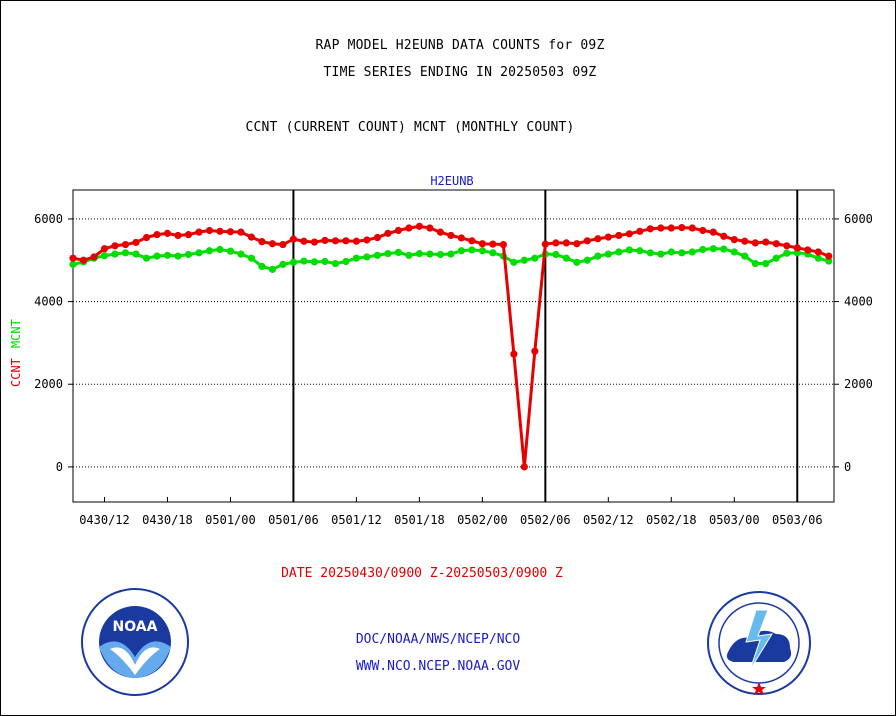 This screenshot has height=716, width=896. What do you see at coordinates (16, 353) in the screenshot?
I see `y-axis-label-text: CCNT MCNT` at bounding box center [16, 353].